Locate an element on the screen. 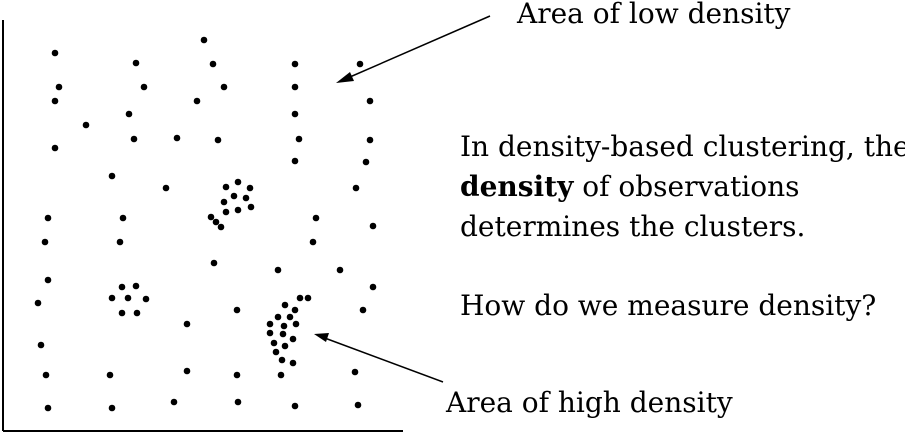  description-line-2: density of observations is located at coordinates (682, 187).